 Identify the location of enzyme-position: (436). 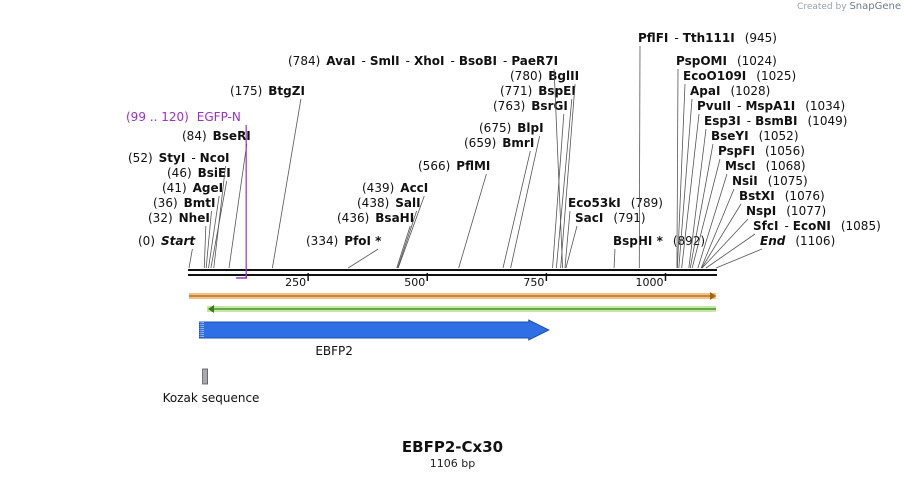
(353, 218).